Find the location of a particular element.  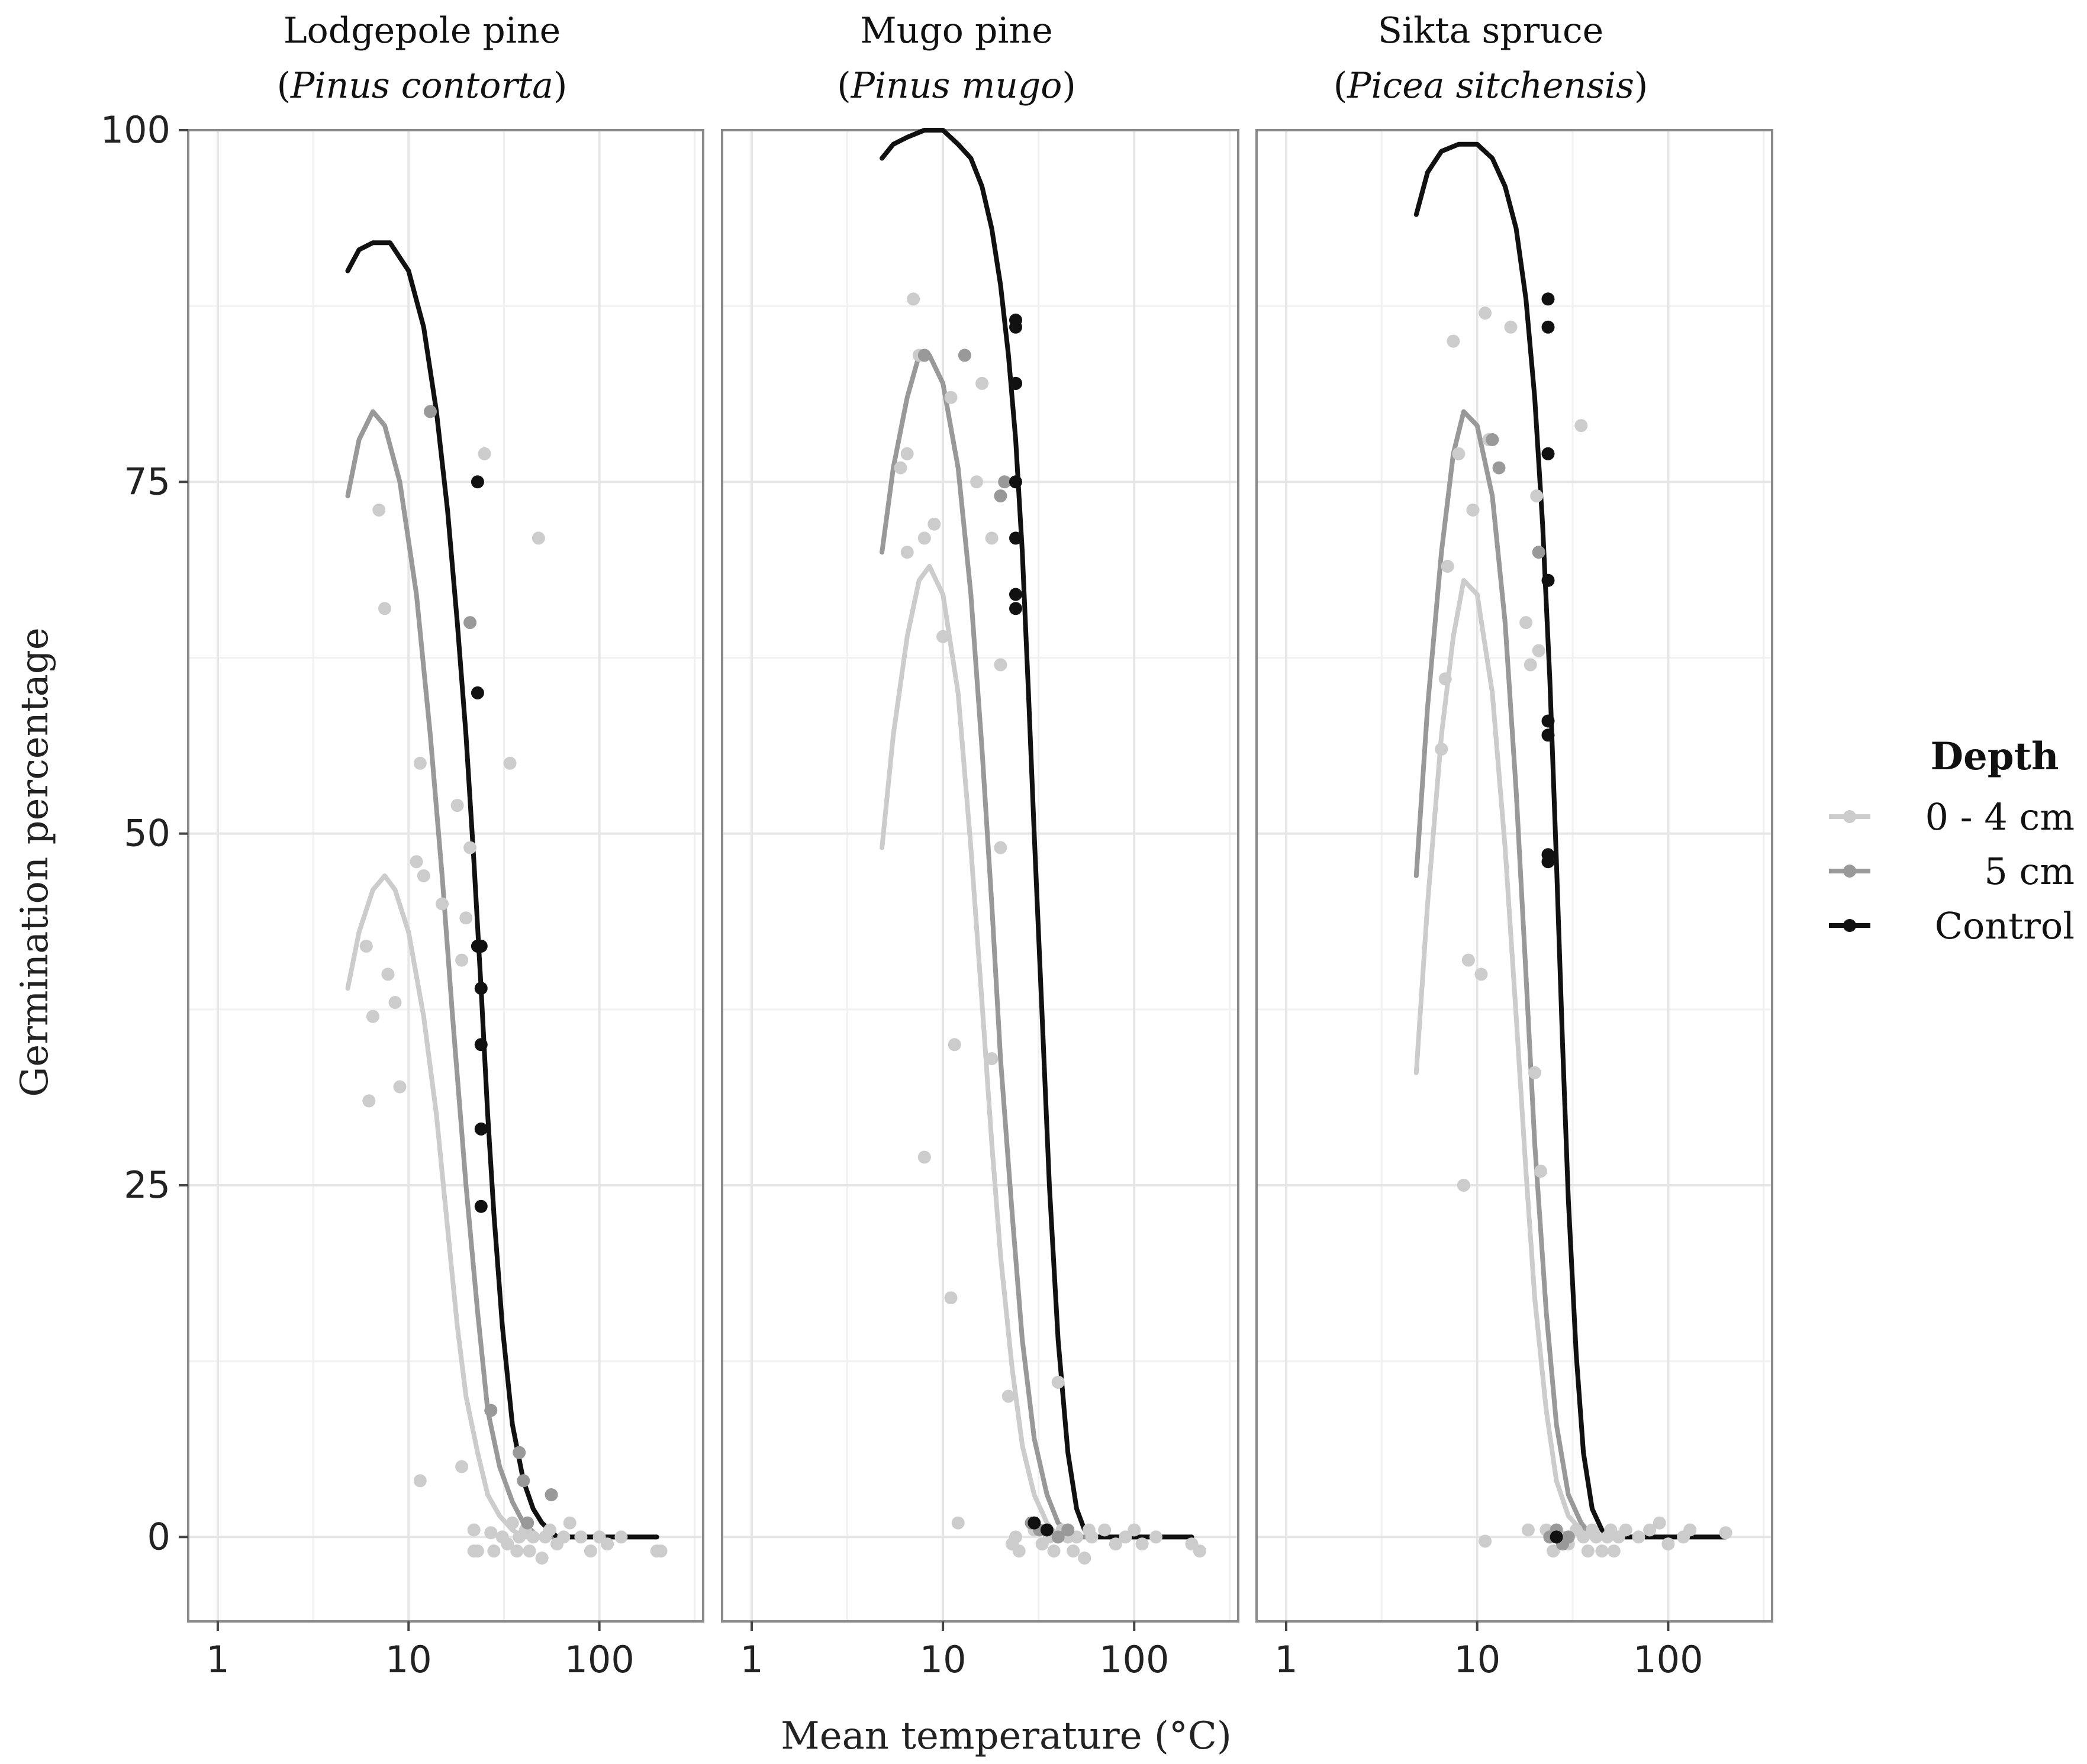

subtitle-species: Pinus mugo is located at coordinates (956, 86).